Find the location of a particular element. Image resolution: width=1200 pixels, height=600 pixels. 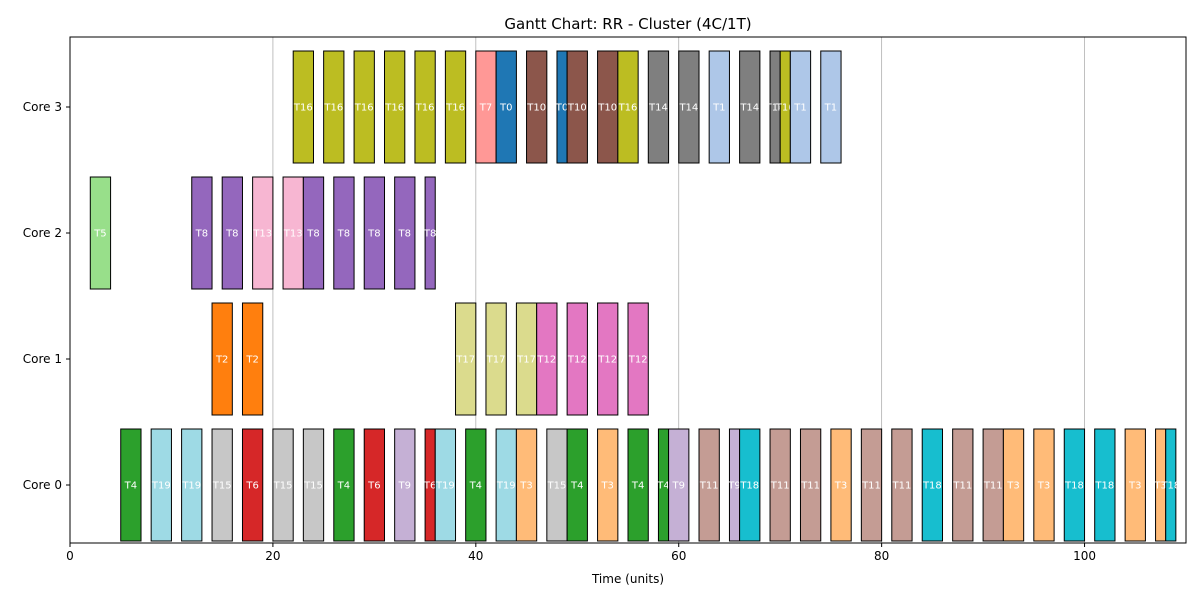

task-label: T5 is located at coordinates (99, 234).